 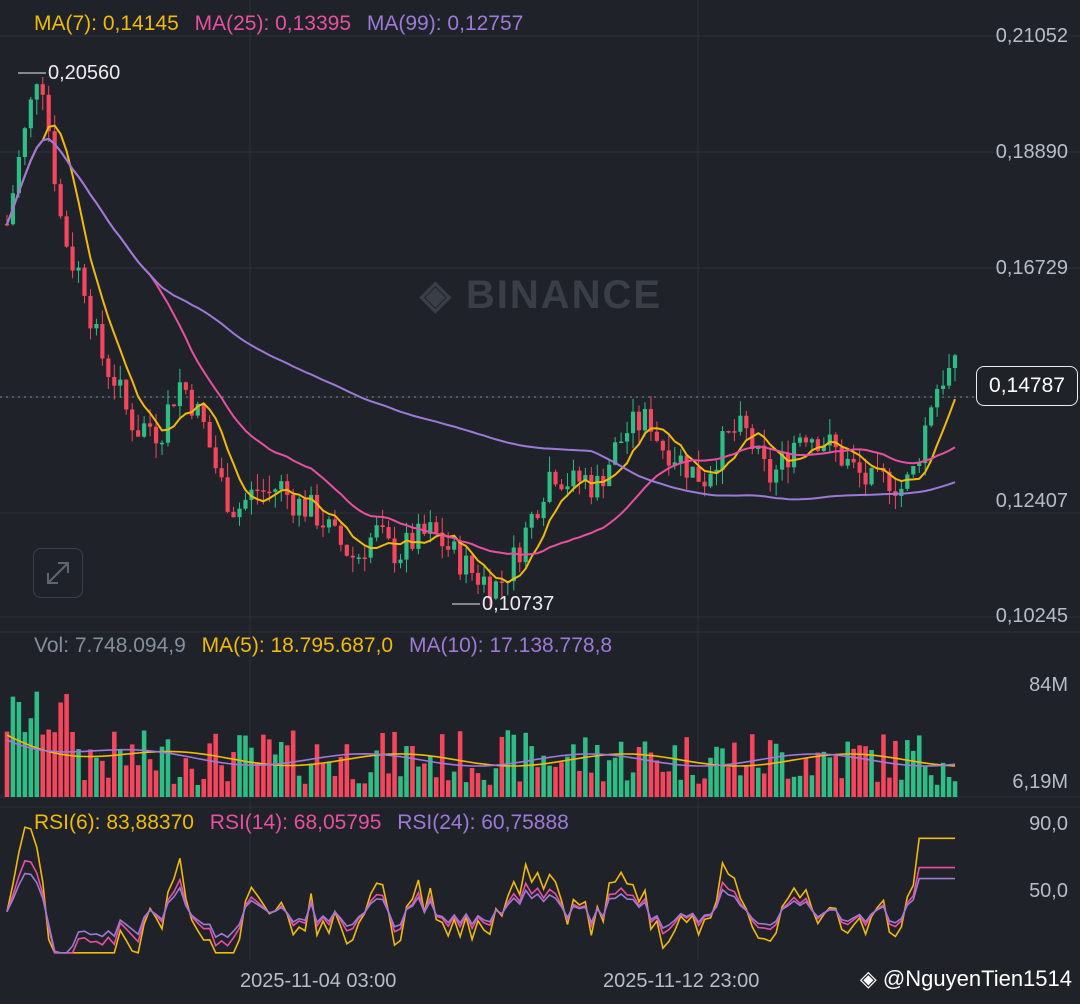 What do you see at coordinates (1040, 782) in the screenshot?
I see `vol-tick: 6,19M` at bounding box center [1040, 782].